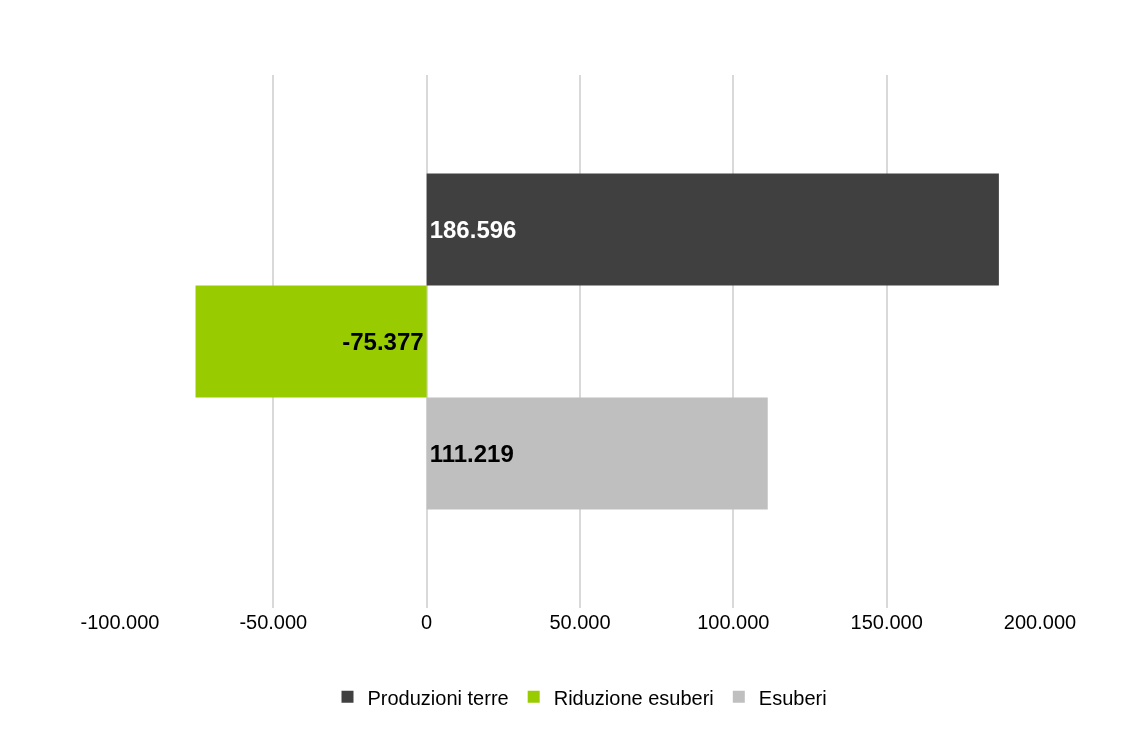 The image size is (1136, 753). Describe the element at coordinates (733, 622) in the screenshot. I see `x-tick-label: 100.000` at that location.